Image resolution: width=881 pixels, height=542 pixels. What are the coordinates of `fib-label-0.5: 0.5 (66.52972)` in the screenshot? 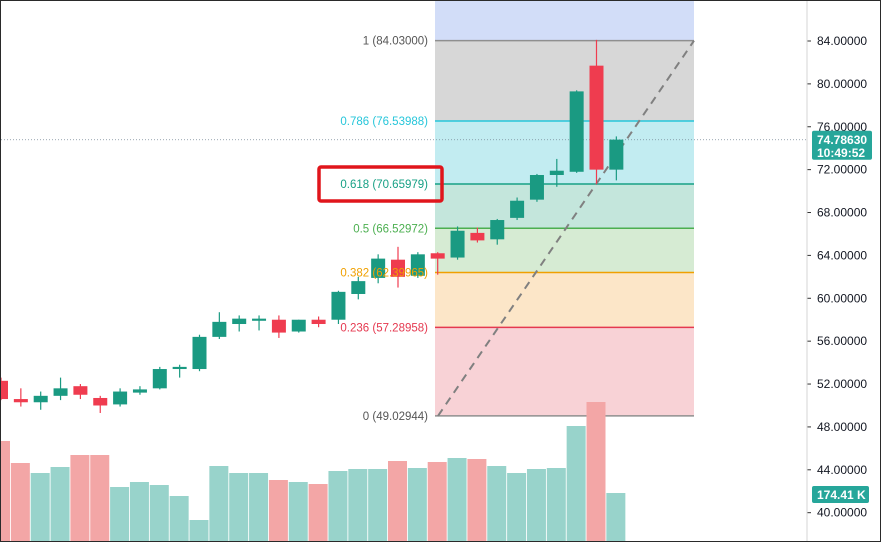 It's located at (390, 229).